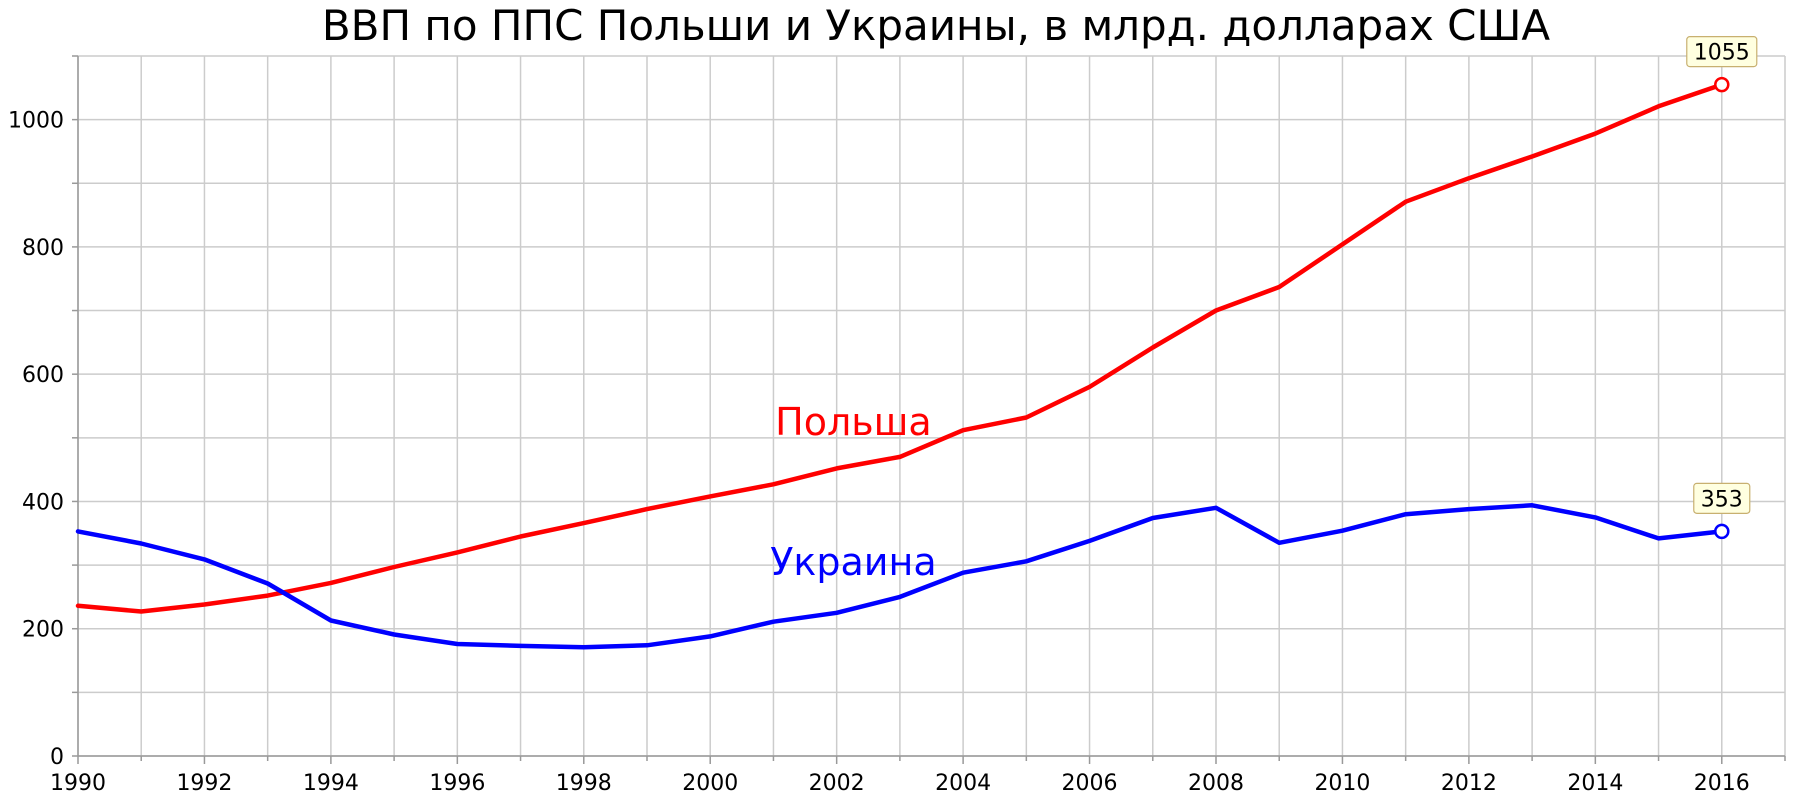  Describe the element at coordinates (57, 757) in the screenshot. I see `y-tick-label: 0` at that location.